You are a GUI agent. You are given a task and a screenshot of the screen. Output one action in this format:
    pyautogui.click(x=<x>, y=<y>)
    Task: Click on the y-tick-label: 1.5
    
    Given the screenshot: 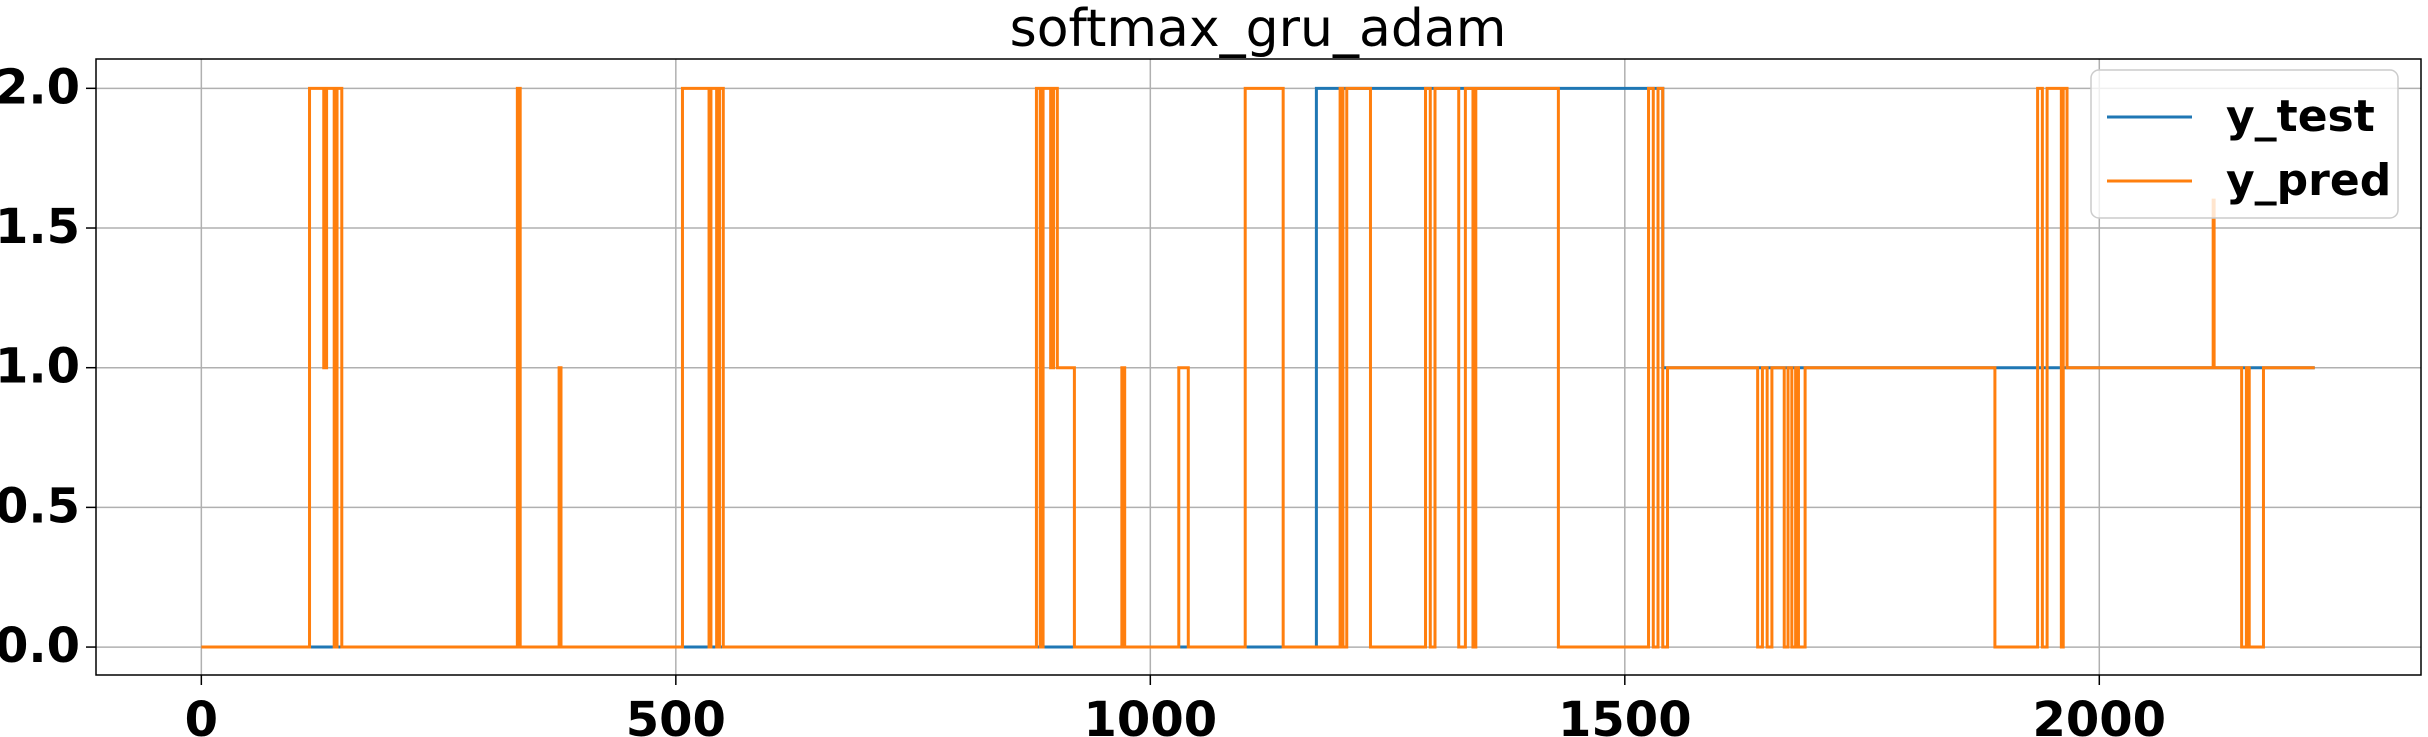 What is the action you would take?
    pyautogui.click(x=40, y=227)
    